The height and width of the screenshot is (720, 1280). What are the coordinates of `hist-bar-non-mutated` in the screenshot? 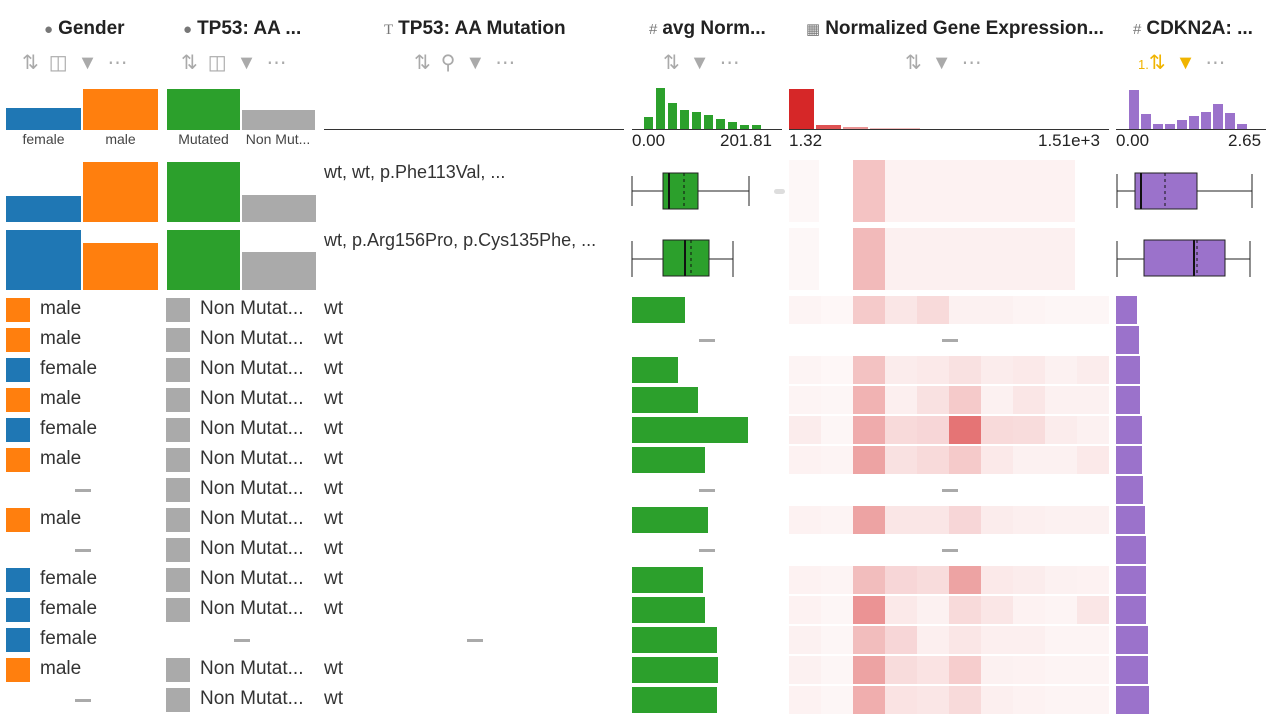 It's located at (278, 120).